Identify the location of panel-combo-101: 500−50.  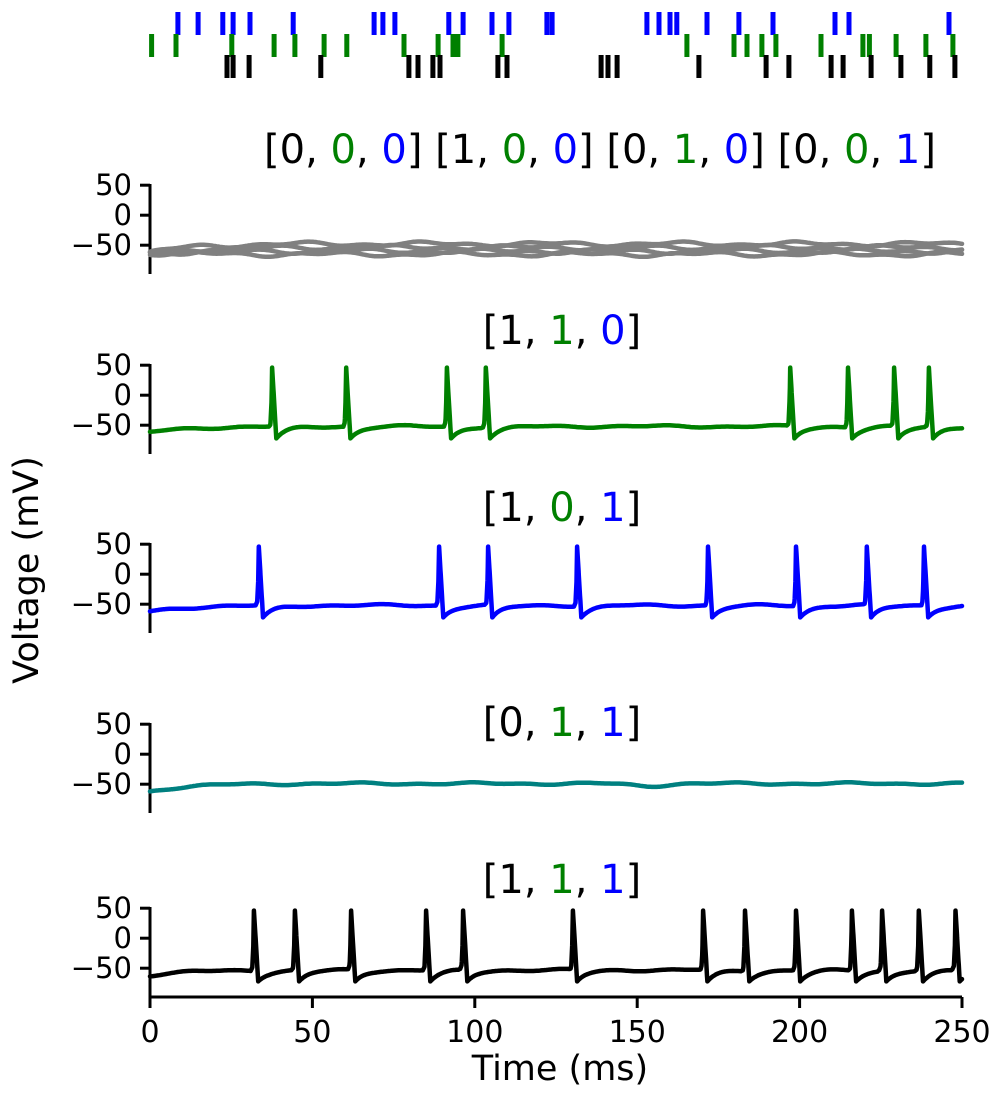
(518, 580).